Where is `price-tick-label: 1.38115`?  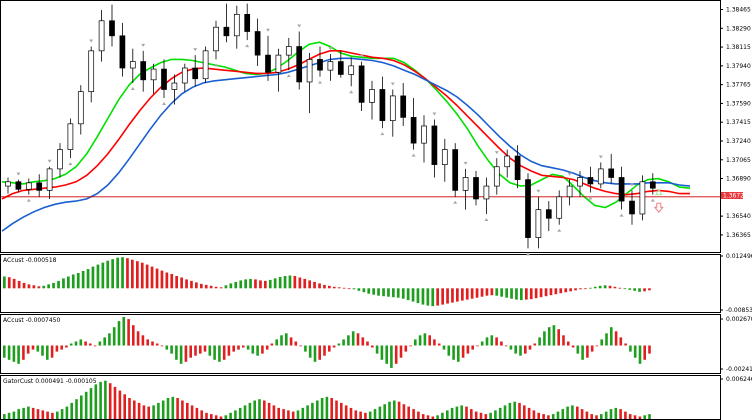
price-tick-label: 1.38115 is located at coordinates (738, 47).